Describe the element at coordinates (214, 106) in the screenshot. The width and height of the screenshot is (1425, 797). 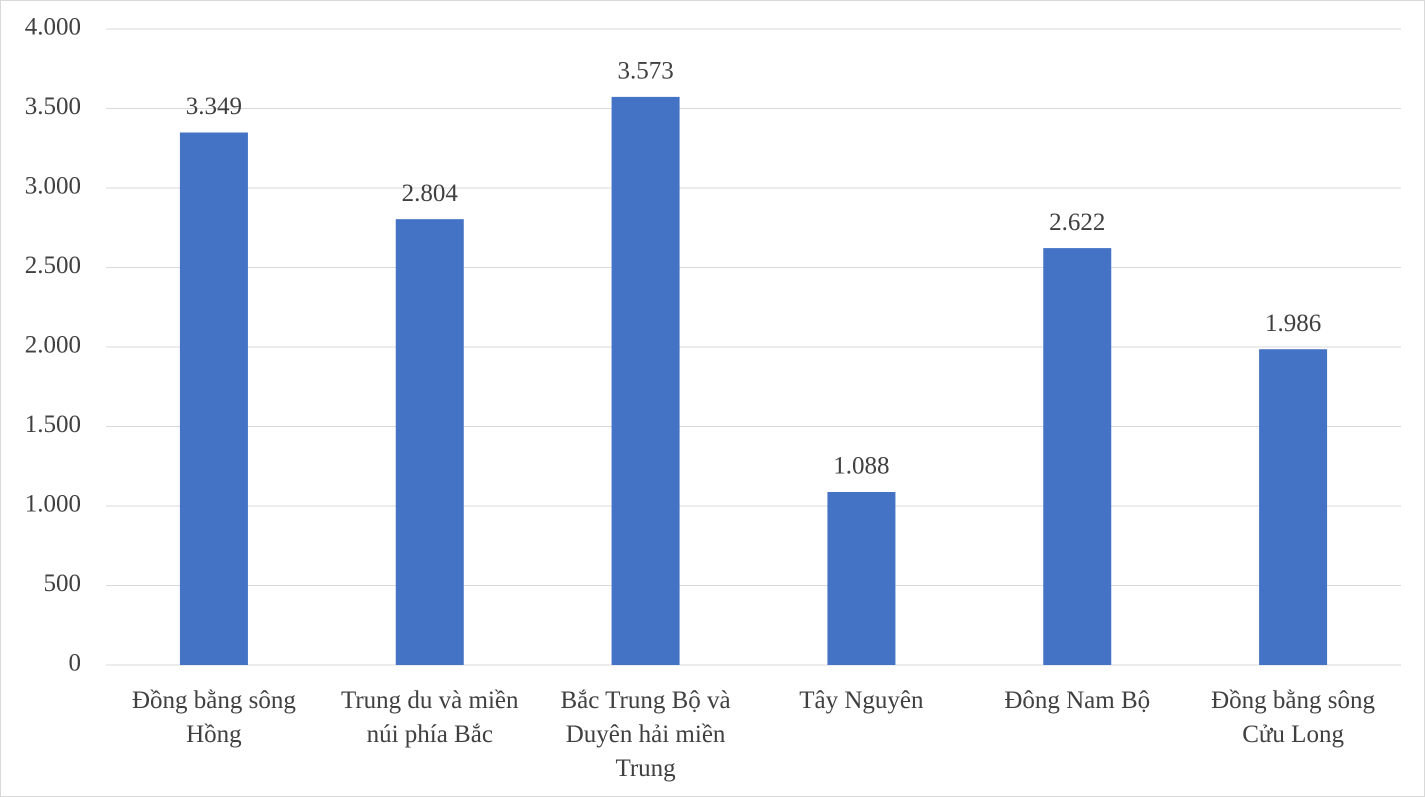
I see `value-label: 3.349` at that location.